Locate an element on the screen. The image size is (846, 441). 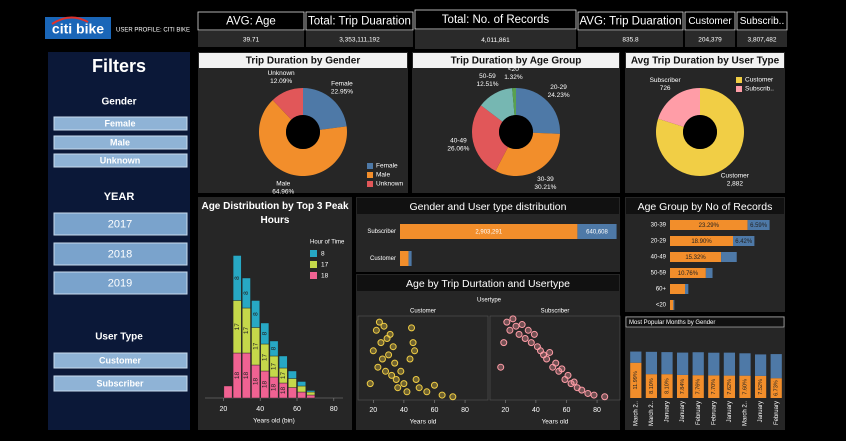
slice-label: Unknown is located at coordinates (281, 73).